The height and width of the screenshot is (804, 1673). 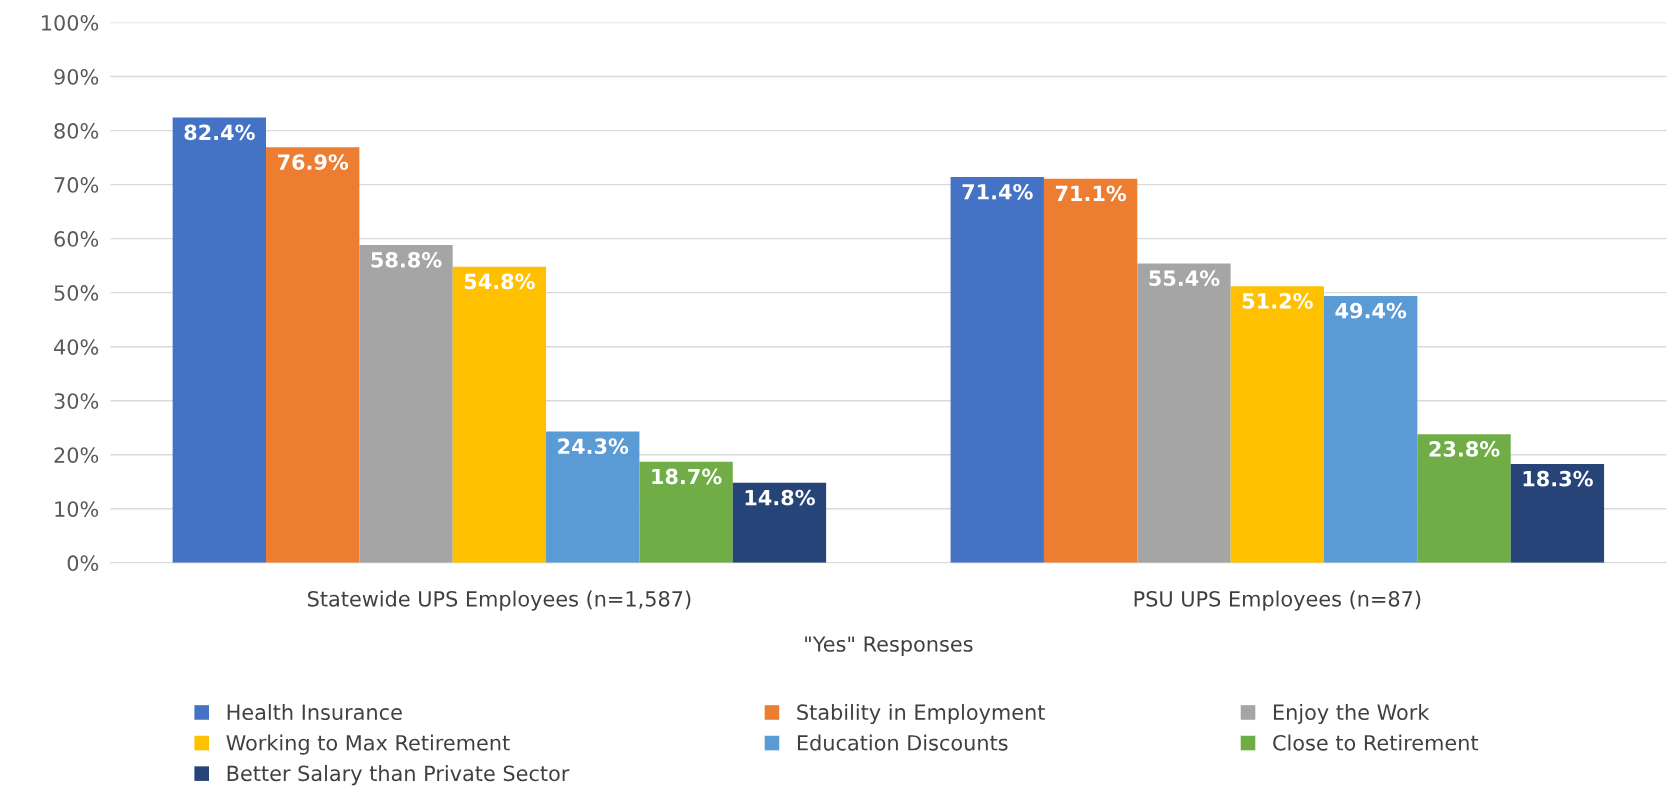 What do you see at coordinates (1277, 600) in the screenshot?
I see `x-tick-label: PSU UPS Employees (n=87)` at bounding box center [1277, 600].